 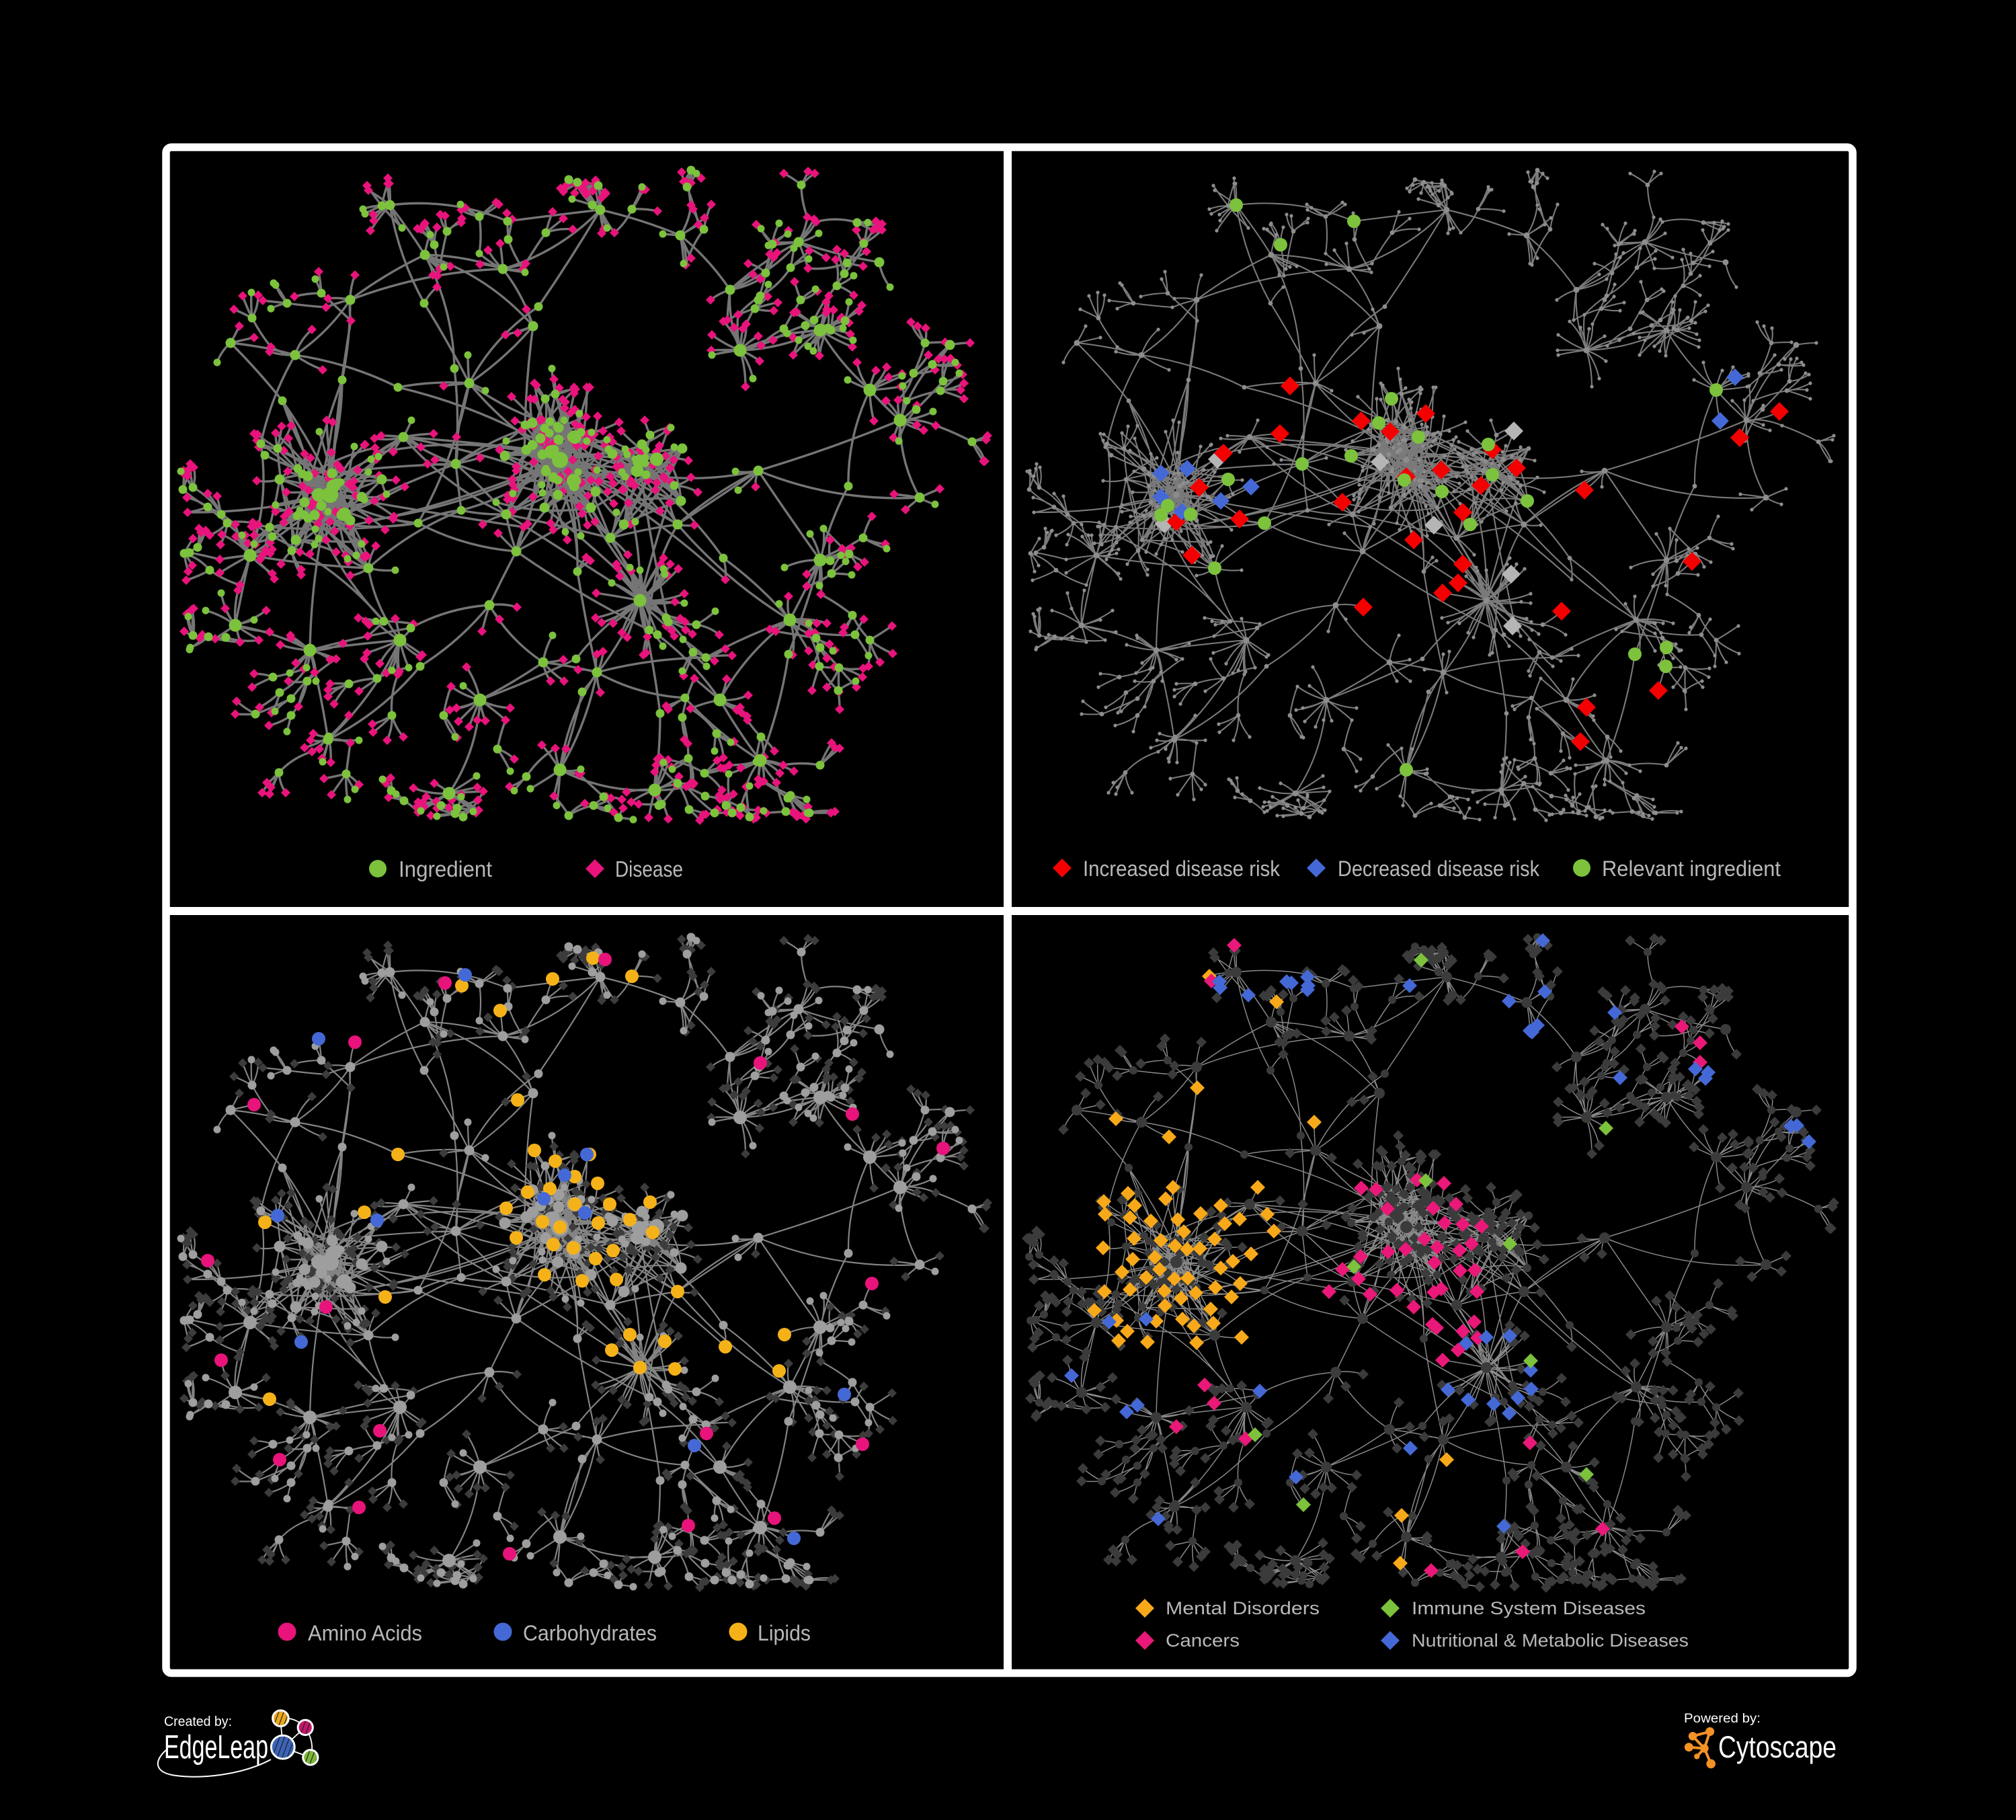 What do you see at coordinates (216, 1747) in the screenshot?
I see `svg-text: EdgeLeap` at bounding box center [216, 1747].